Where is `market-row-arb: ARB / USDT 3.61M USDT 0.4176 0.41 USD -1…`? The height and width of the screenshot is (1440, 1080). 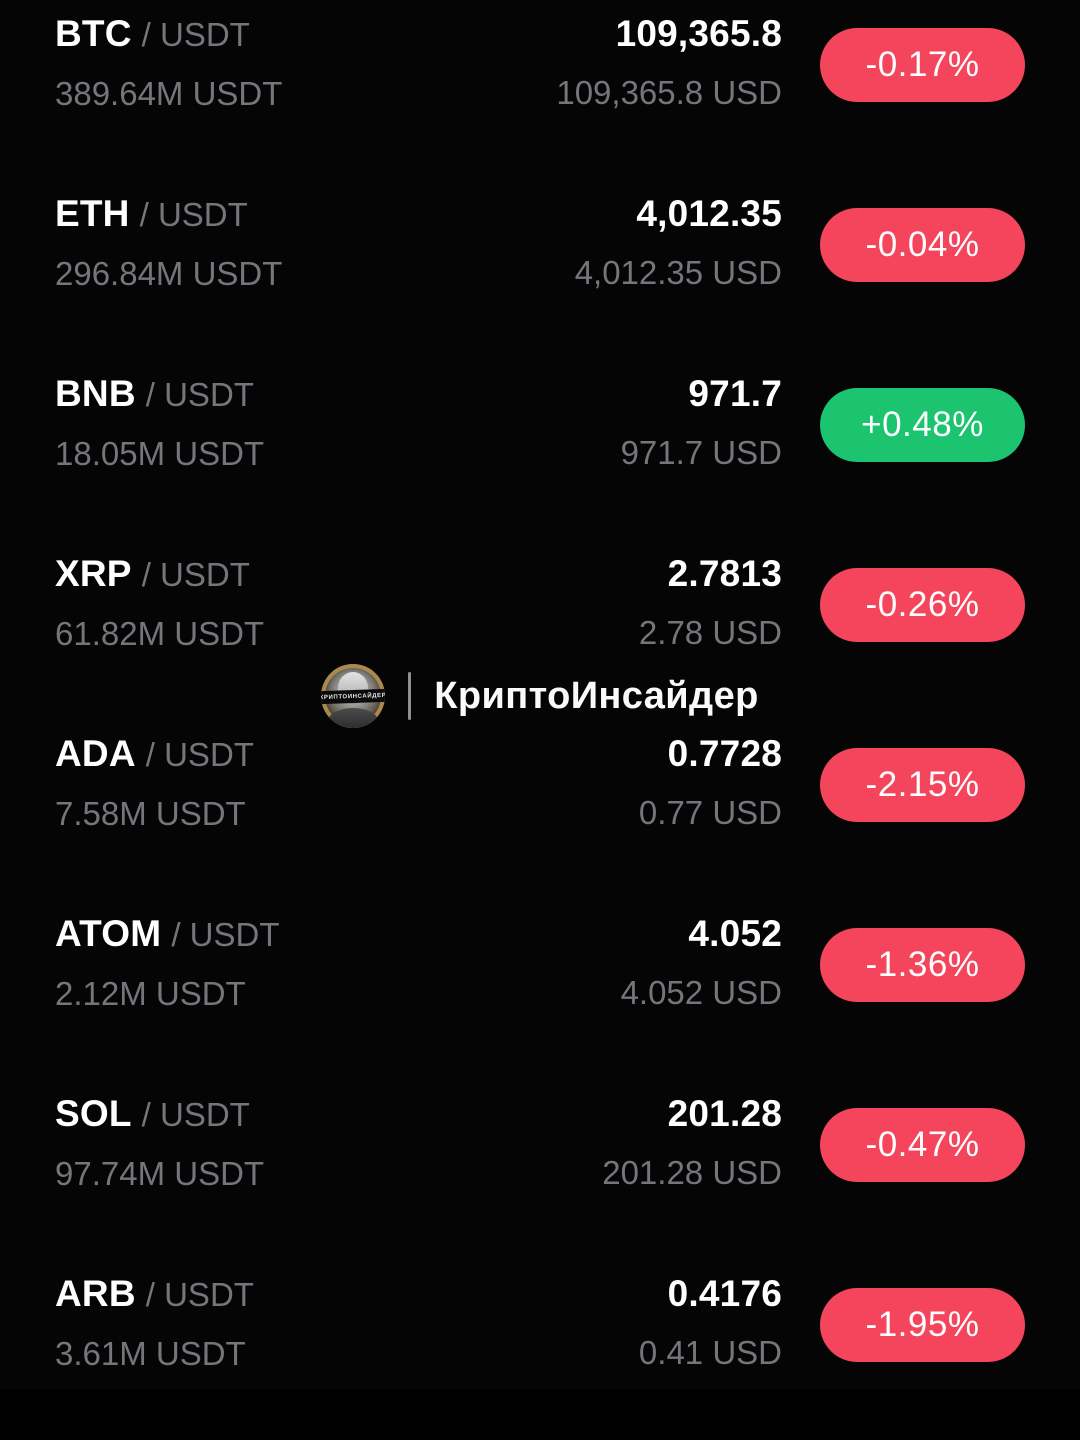 market-row-arb: ARB / USDT 3.61M USDT 0.4176 0.41 USD -1… is located at coordinates (540, 1350).